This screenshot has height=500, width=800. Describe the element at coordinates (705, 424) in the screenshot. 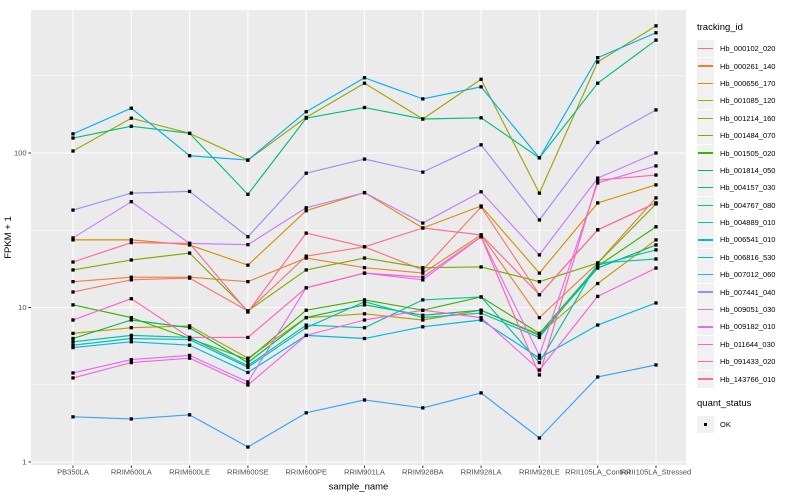

I see `filled-square-icon` at that location.